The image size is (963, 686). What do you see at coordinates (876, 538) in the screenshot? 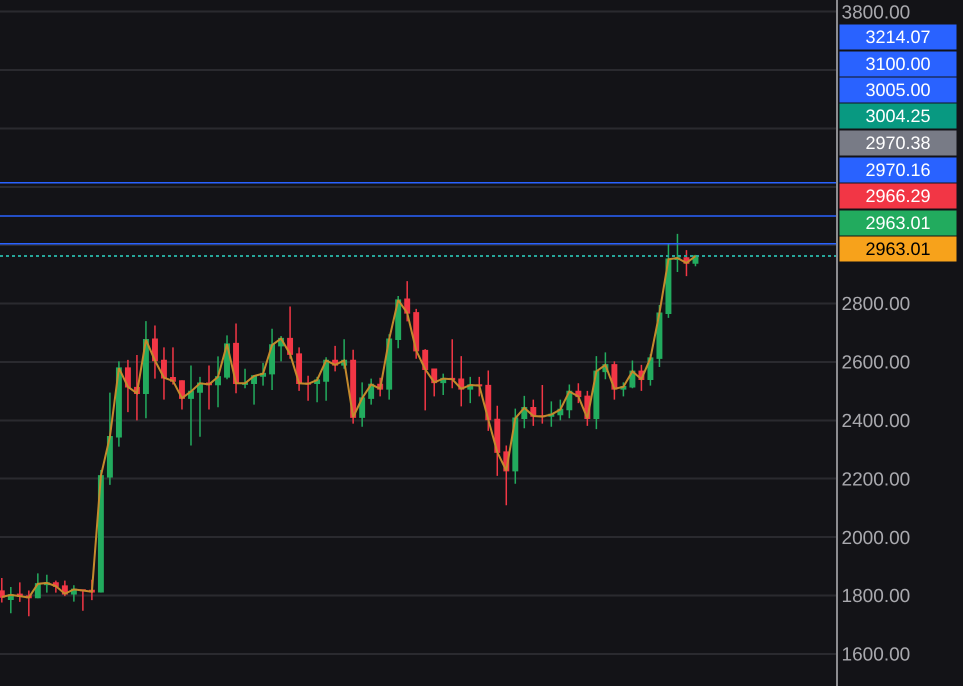
I see `y-tick-label: 2000.00` at bounding box center [876, 538].